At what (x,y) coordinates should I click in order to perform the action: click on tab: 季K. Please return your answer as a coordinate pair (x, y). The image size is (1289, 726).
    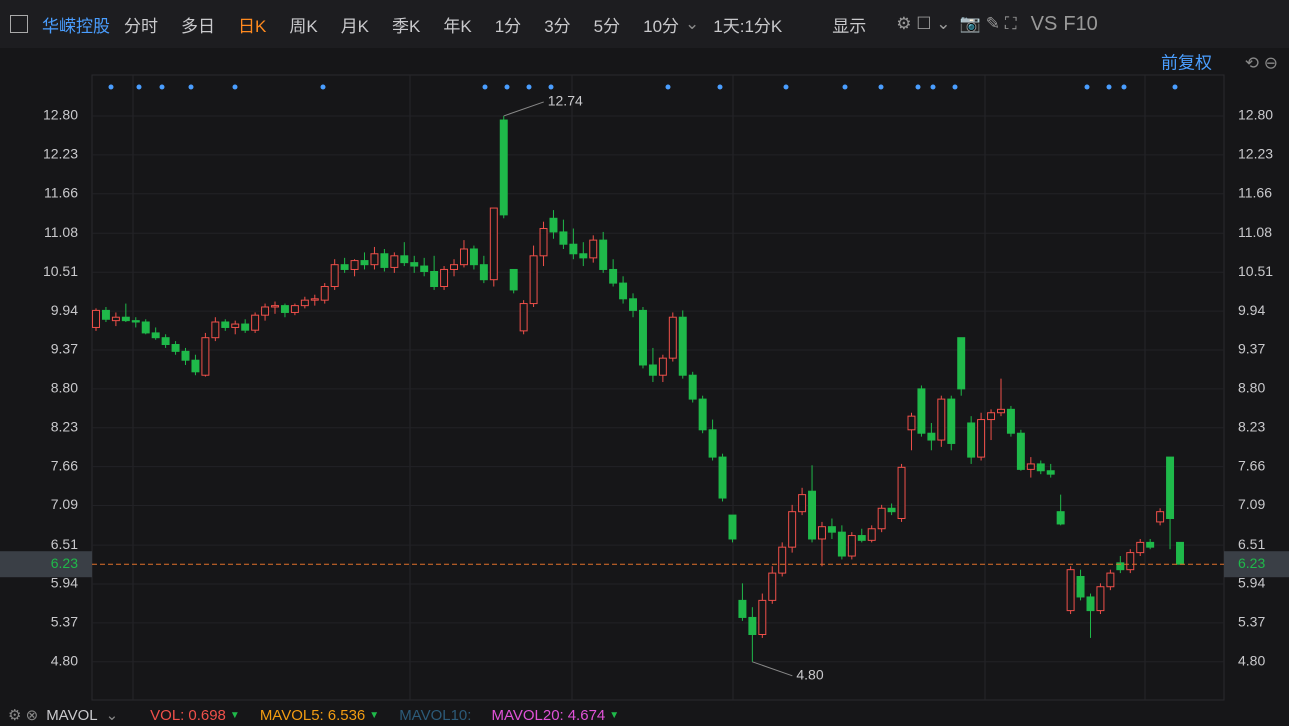
    Looking at the image, I should click on (406, 26).